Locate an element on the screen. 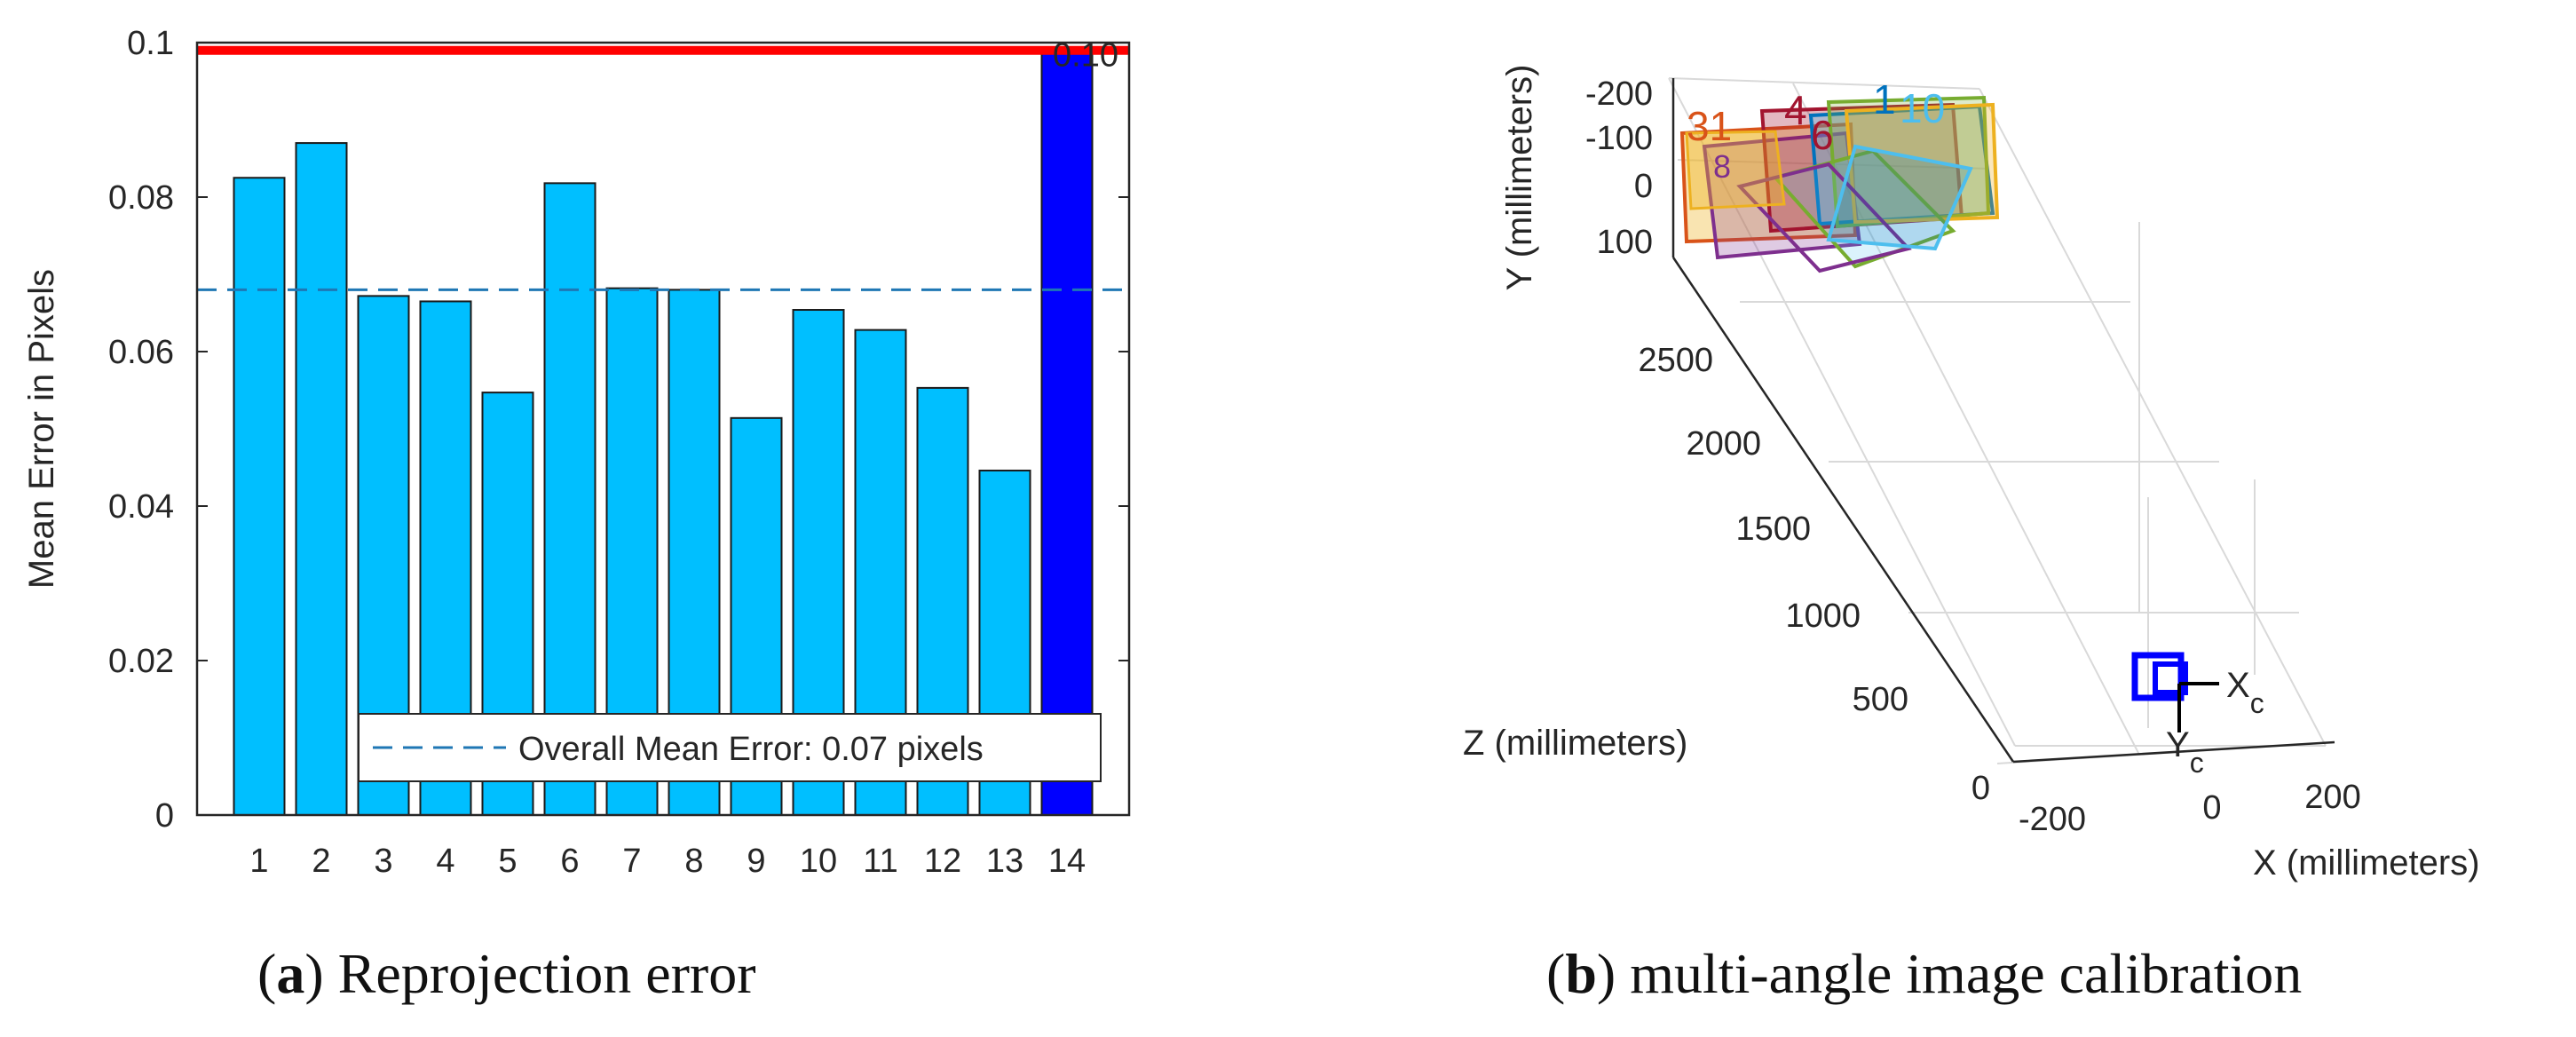  camera-x-label: Xc is located at coordinates (2245, 692).